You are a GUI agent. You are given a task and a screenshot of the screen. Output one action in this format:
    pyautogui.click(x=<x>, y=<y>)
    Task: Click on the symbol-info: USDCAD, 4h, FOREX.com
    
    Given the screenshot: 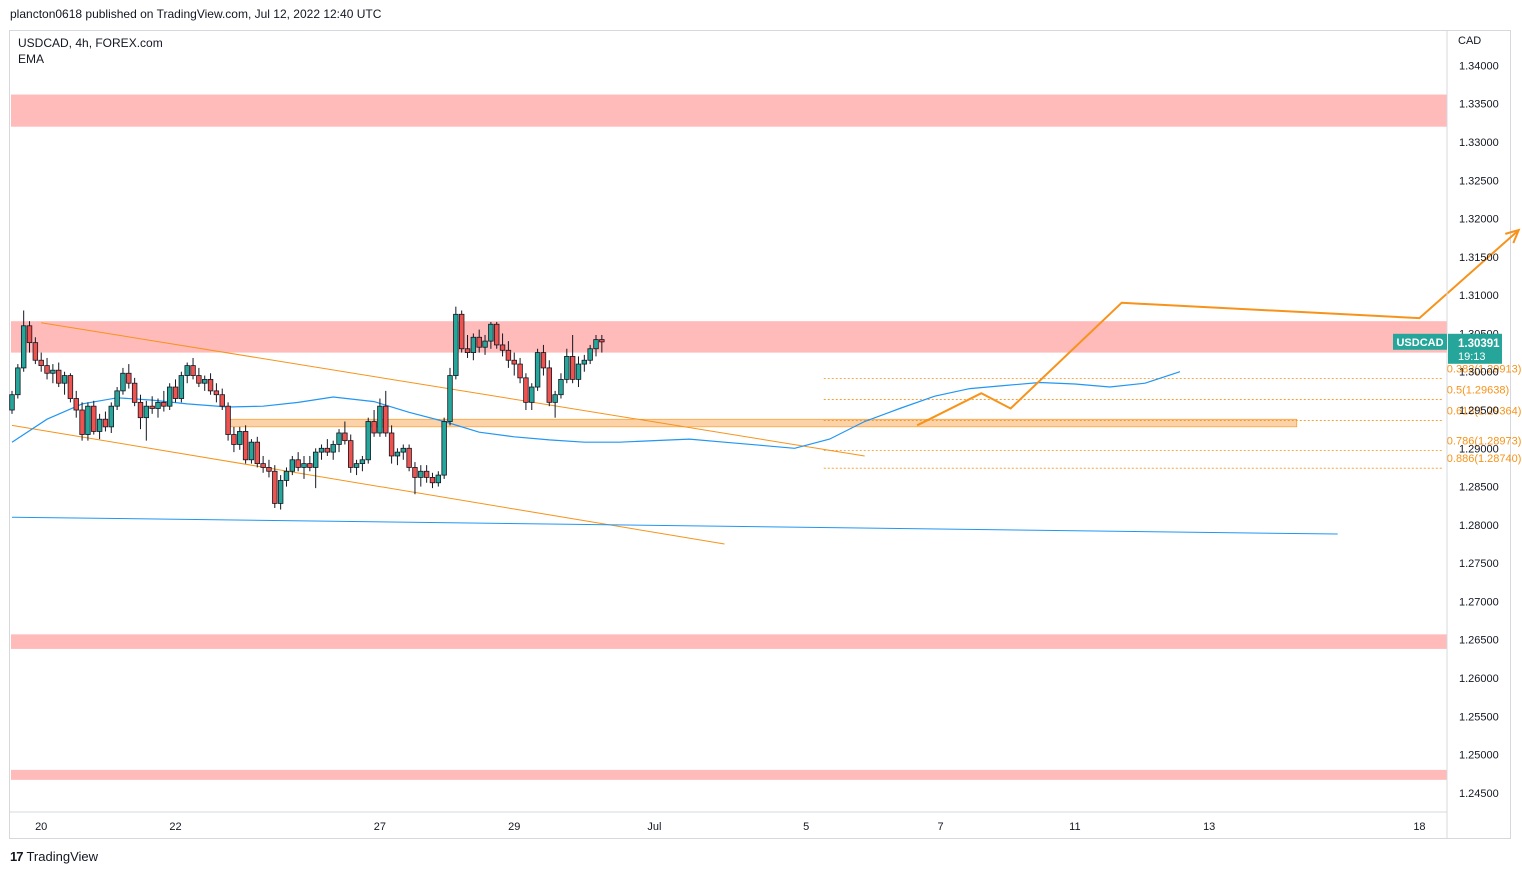 What is the action you would take?
    pyautogui.click(x=90, y=43)
    